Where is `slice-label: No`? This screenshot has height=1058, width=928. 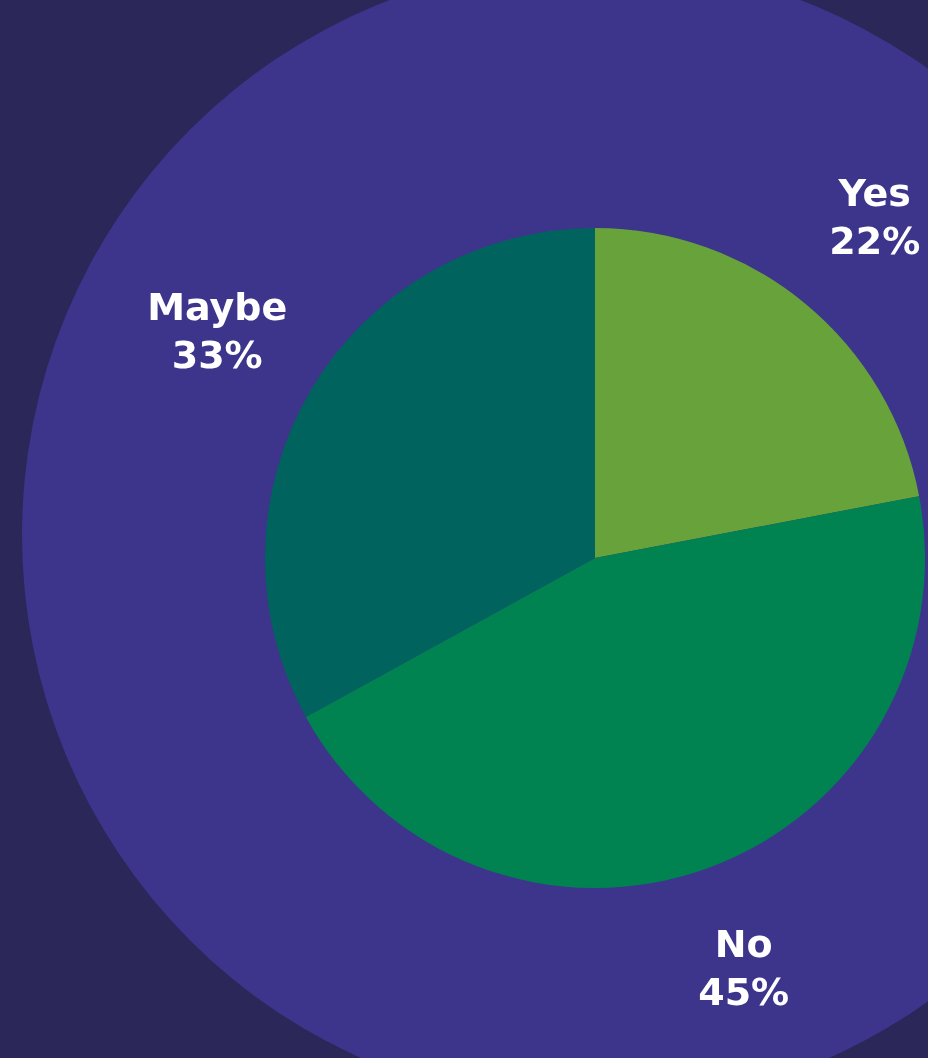
slice-label: No is located at coordinates (743, 943).